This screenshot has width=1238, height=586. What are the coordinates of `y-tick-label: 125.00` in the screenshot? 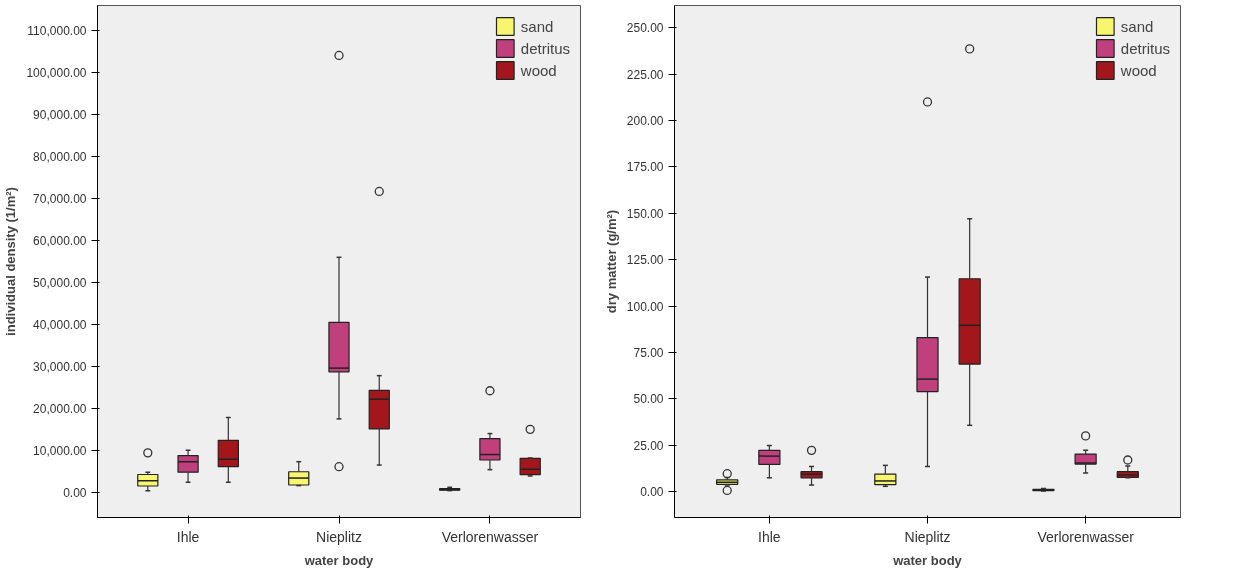 It's located at (645, 260).